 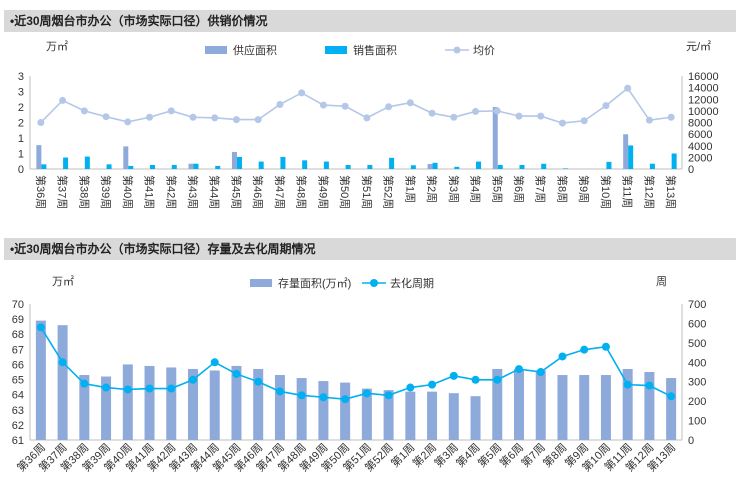 What do you see at coordinates (661, 281) in the screenshot?
I see `right-unit-label: 周` at bounding box center [661, 281].